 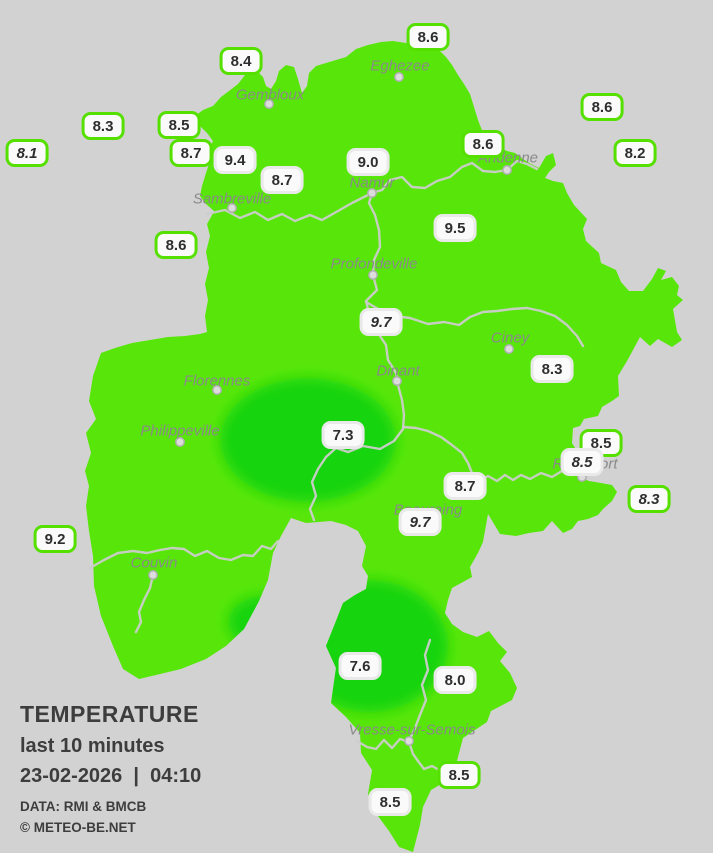 I want to click on map-subtitle: last 10 minutes, so click(x=92, y=746).